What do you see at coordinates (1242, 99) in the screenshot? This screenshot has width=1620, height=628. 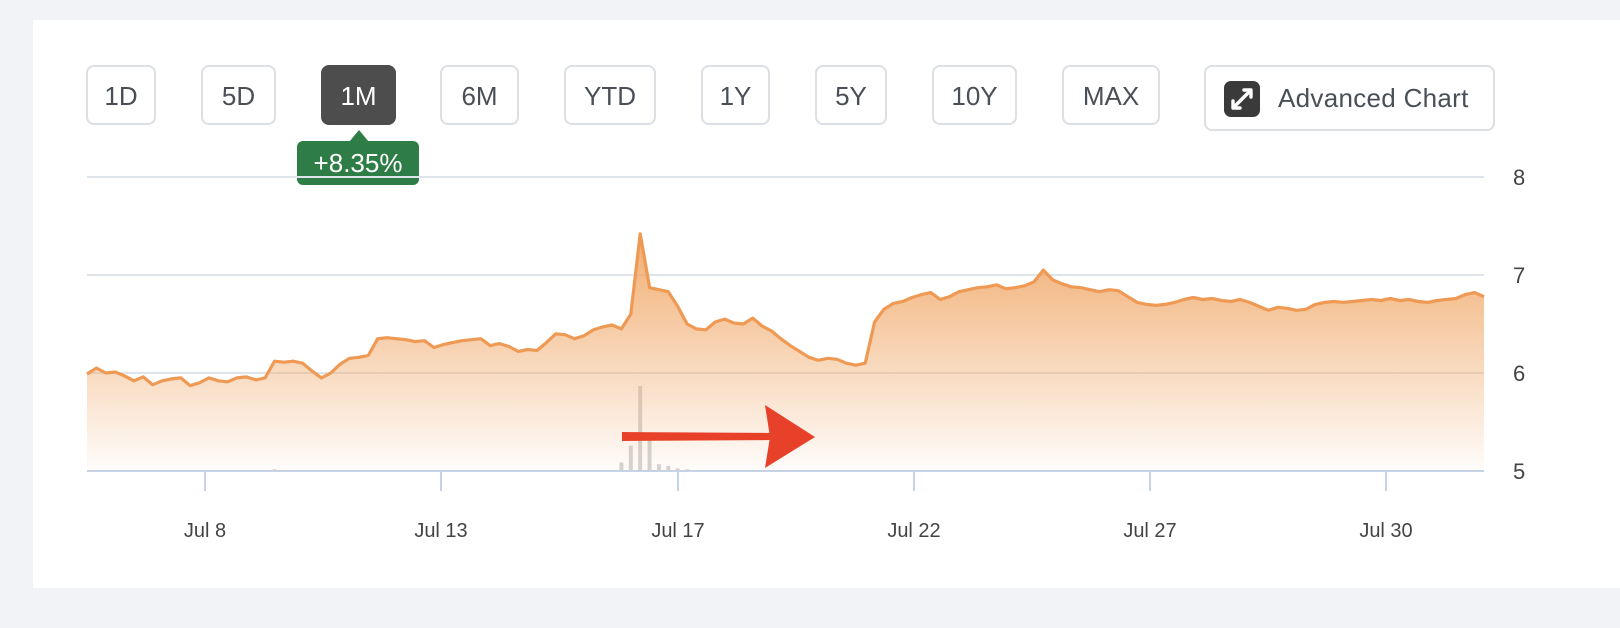 I see `expand-icon` at bounding box center [1242, 99].